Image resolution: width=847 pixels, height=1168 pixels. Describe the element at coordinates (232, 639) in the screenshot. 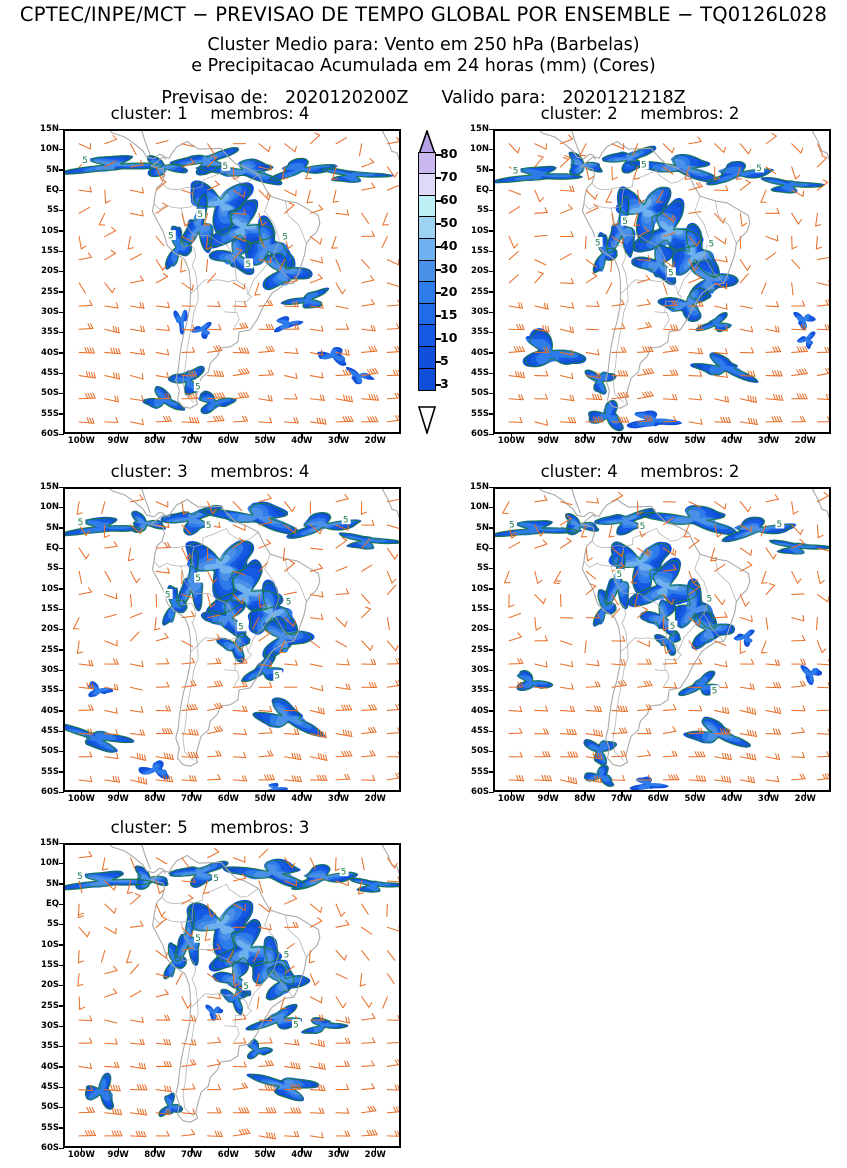

I see `map-cluster-3: 5 5 5 5 5 5 5 5` at that location.